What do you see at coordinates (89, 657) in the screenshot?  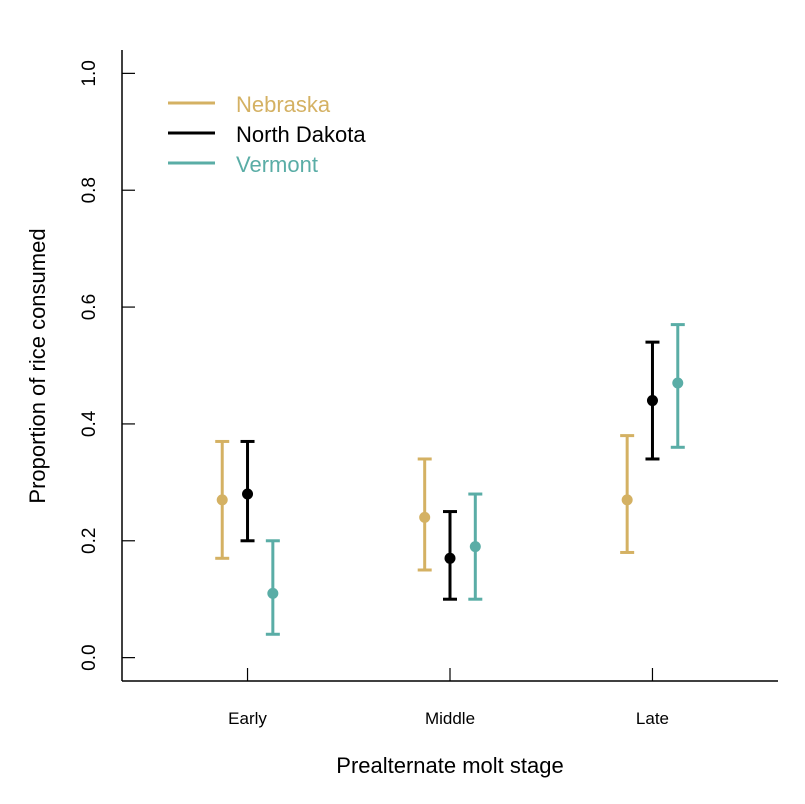 I see `y-tick-label: 0.0` at bounding box center [89, 657].